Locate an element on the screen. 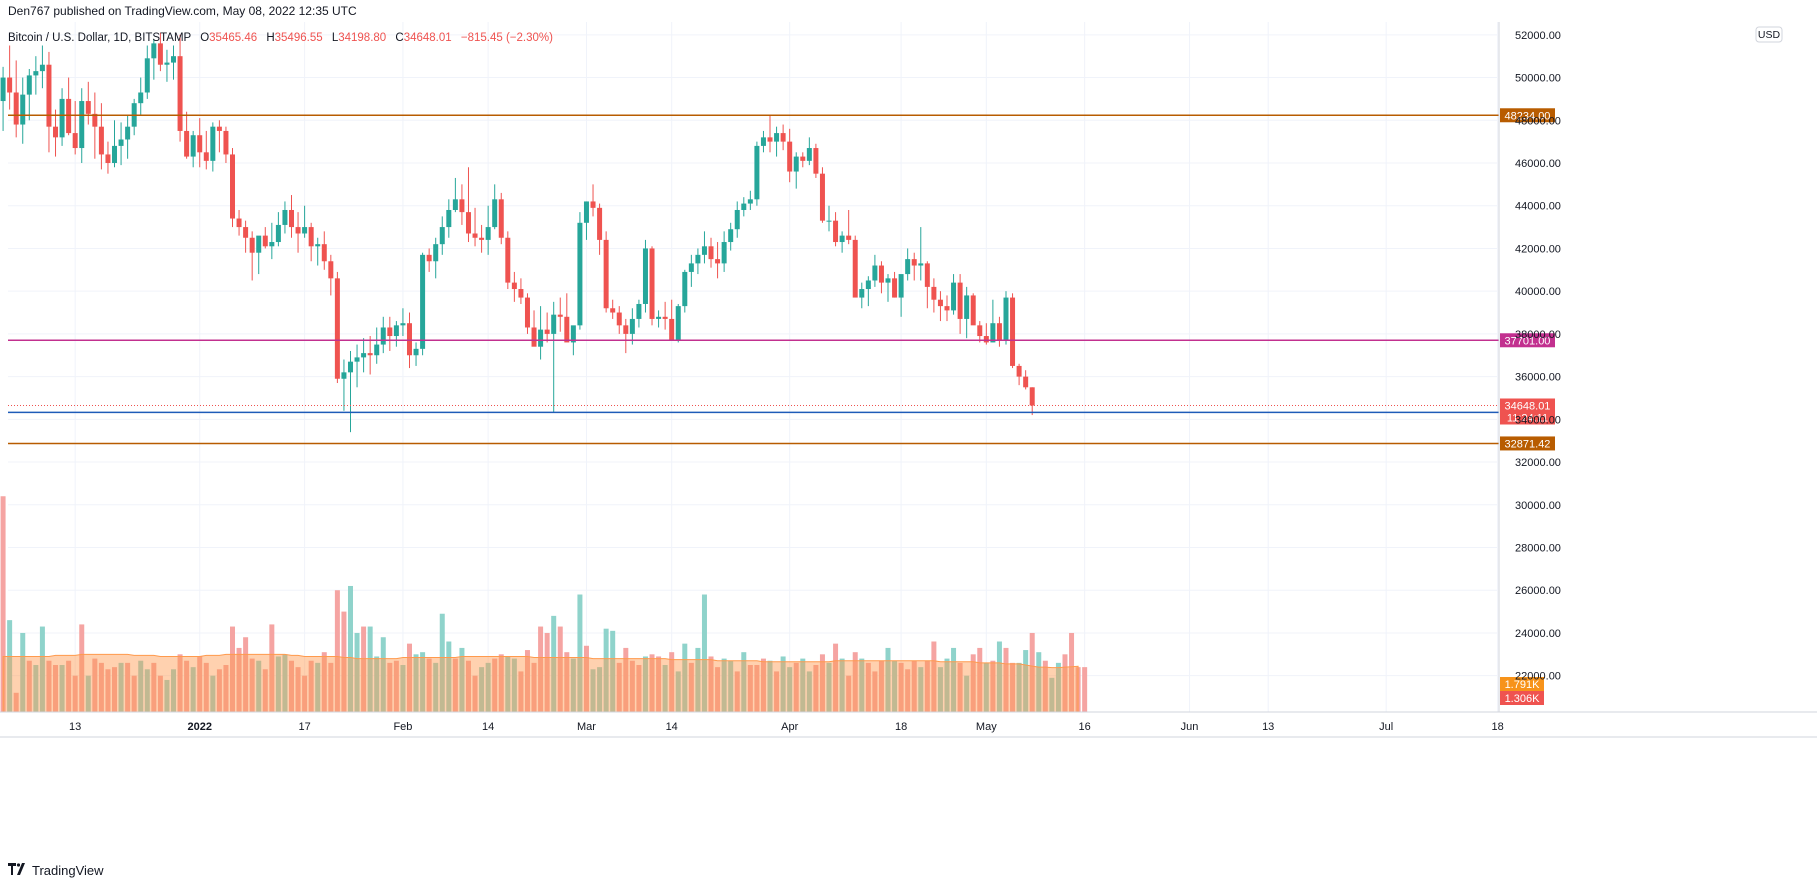  change-value: −815.45 (−2.30%) is located at coordinates (507, 38).